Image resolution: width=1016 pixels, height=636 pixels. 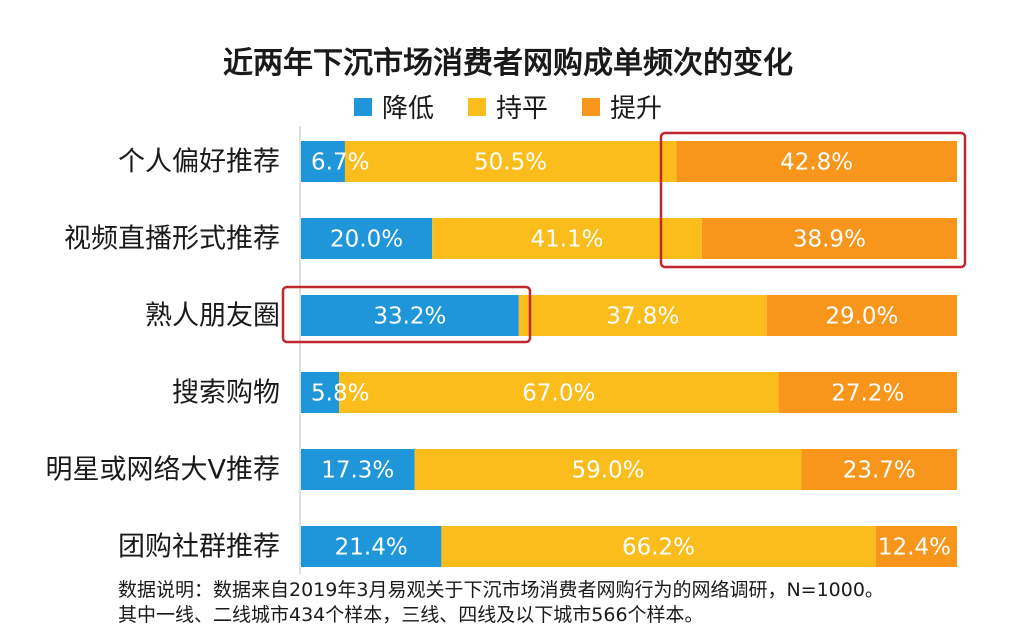 I want to click on category-label-5: 团购社群推荐, so click(x=199, y=547).